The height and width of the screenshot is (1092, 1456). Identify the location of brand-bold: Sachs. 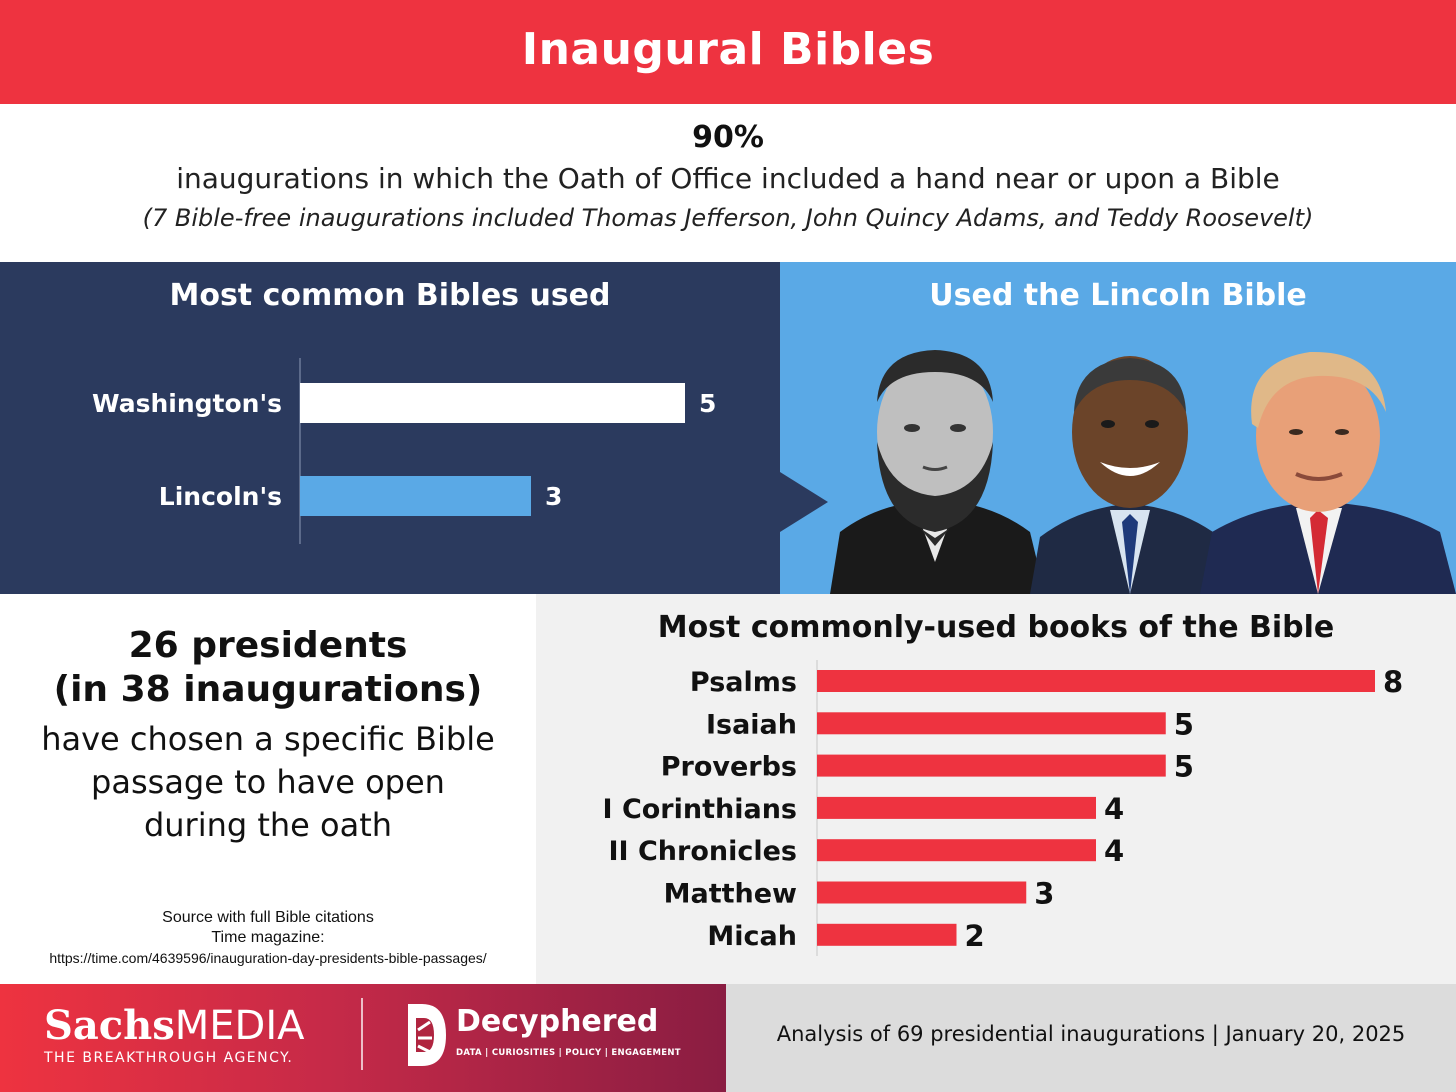
(109, 1025).